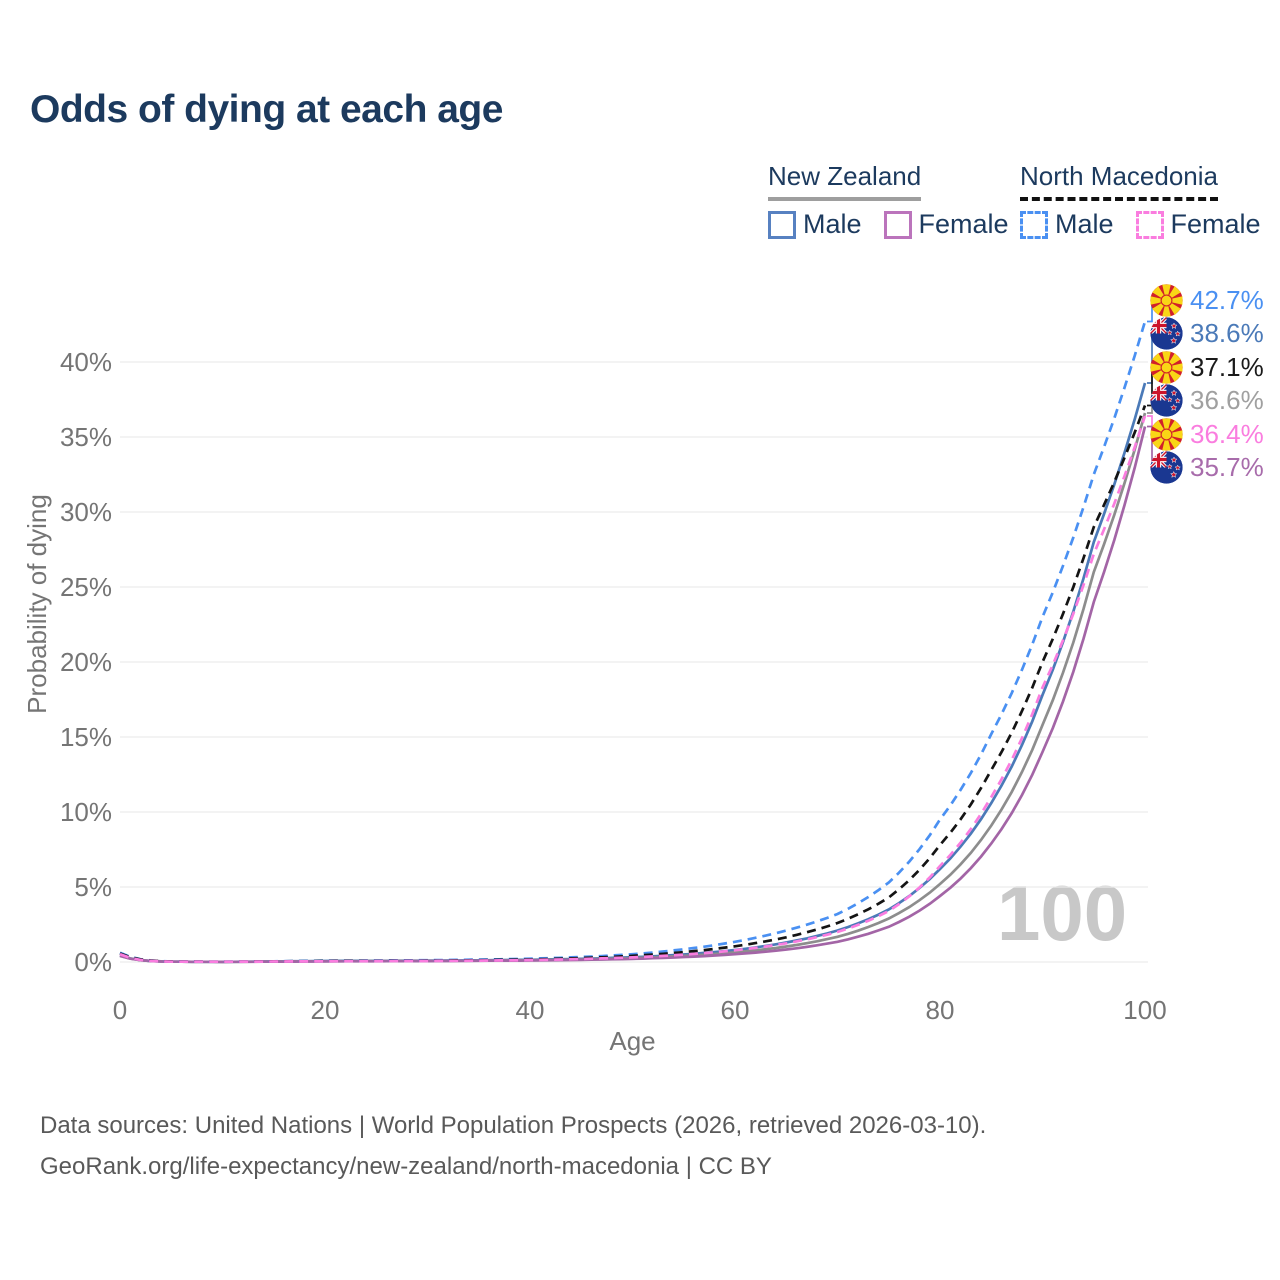 This screenshot has height=1280, width=1280. What do you see at coordinates (1227, 400) in the screenshot?
I see `end-label-value: 36.6%` at bounding box center [1227, 400].